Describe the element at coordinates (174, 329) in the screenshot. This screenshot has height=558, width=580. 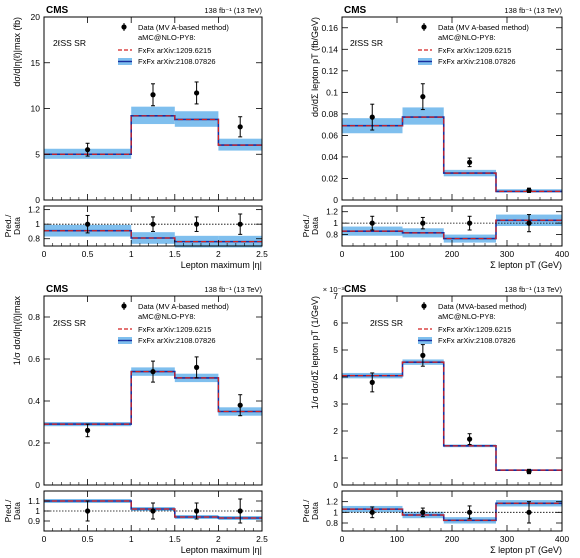
I see `p2-legend-fxfx1-label: FxFx arXiv:1209.6215` at that location.